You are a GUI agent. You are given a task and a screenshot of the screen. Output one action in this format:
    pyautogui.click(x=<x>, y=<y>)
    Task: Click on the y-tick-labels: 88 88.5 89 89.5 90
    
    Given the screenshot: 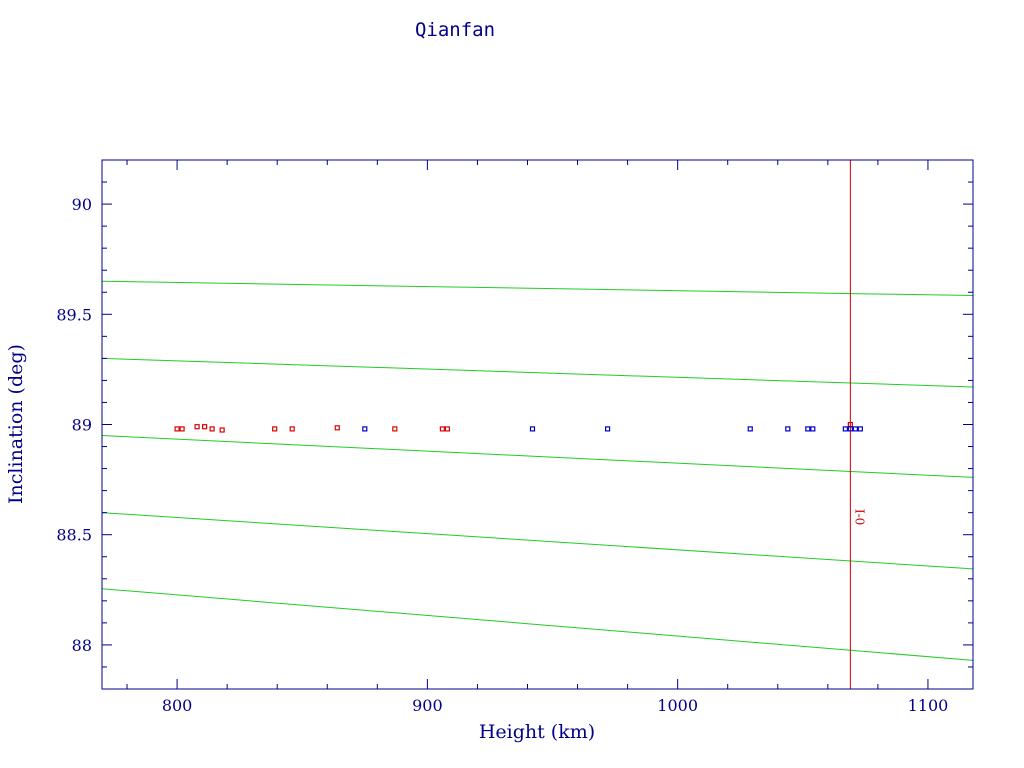 What is the action you would take?
    pyautogui.click(x=74, y=425)
    